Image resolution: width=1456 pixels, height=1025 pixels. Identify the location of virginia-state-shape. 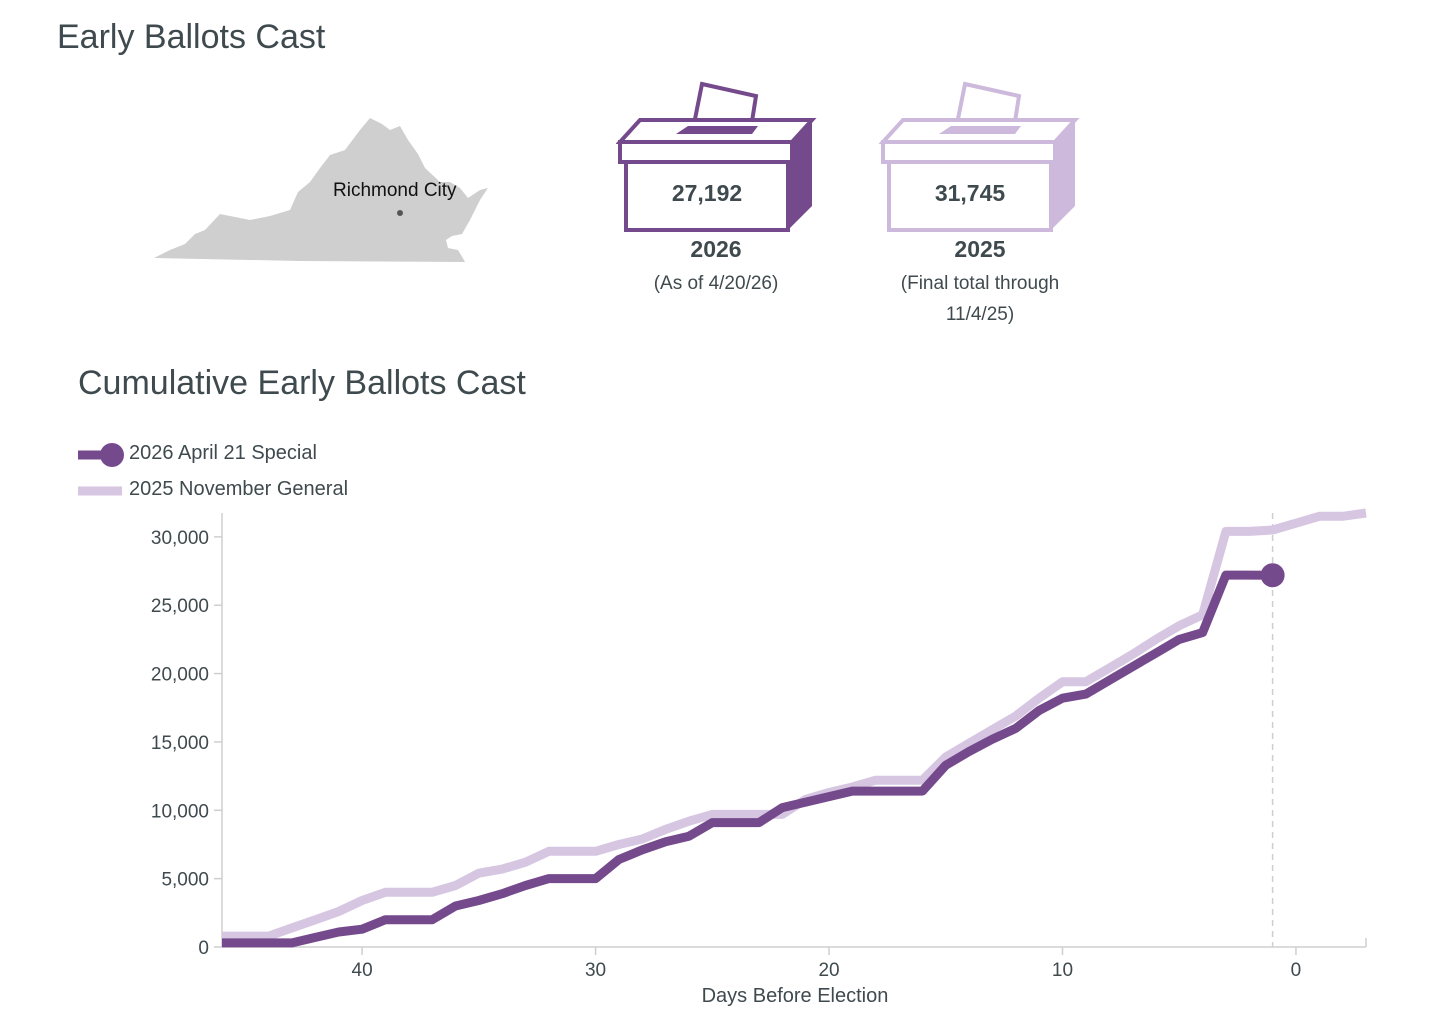
(321, 190).